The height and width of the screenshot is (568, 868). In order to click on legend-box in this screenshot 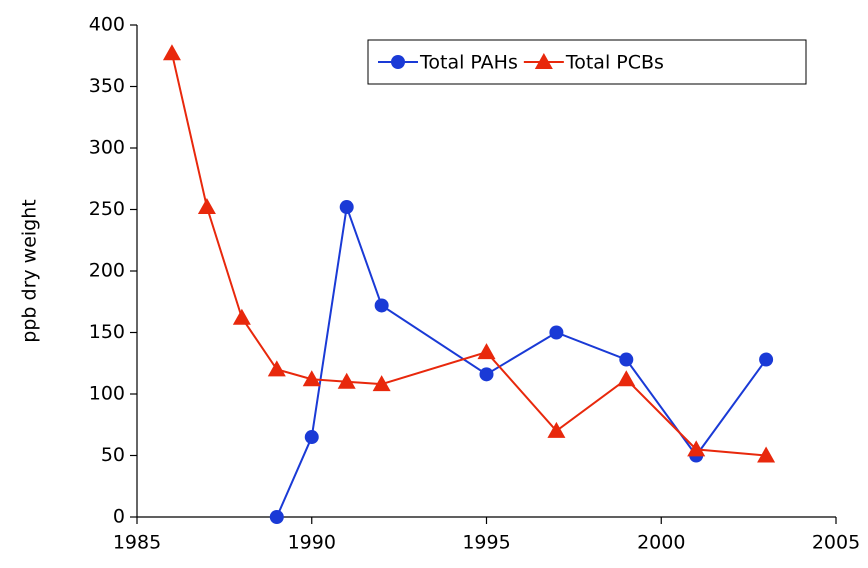, I will do `click(587, 62)`.